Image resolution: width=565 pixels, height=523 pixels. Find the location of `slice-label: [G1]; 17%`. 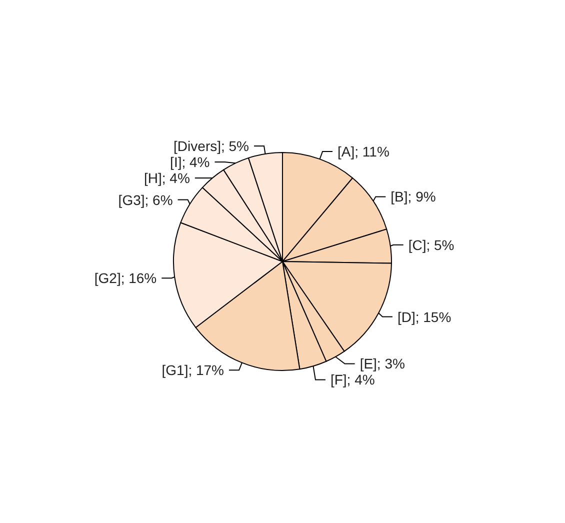

slice-label: [G1]; 17% is located at coordinates (193, 370).